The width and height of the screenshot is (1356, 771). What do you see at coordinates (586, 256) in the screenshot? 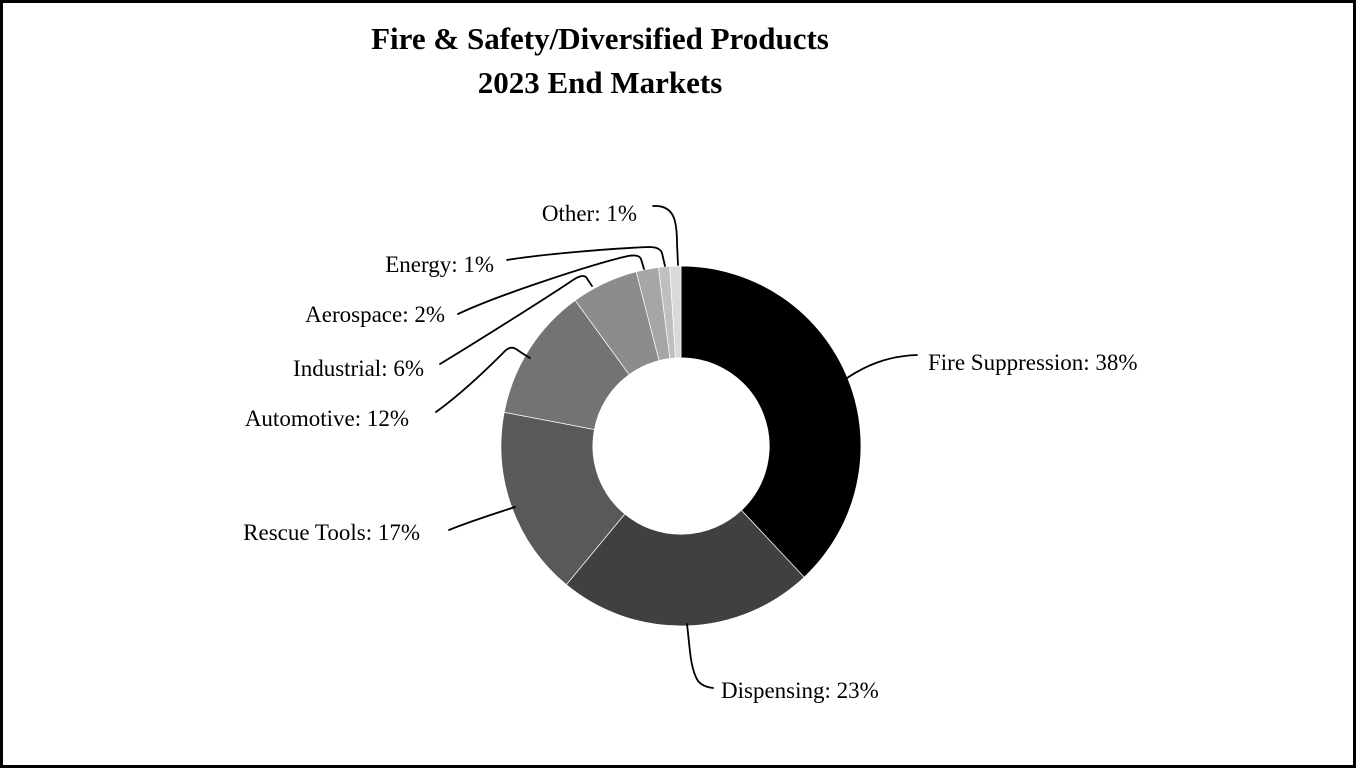
I see `leader-line-energy` at bounding box center [586, 256].